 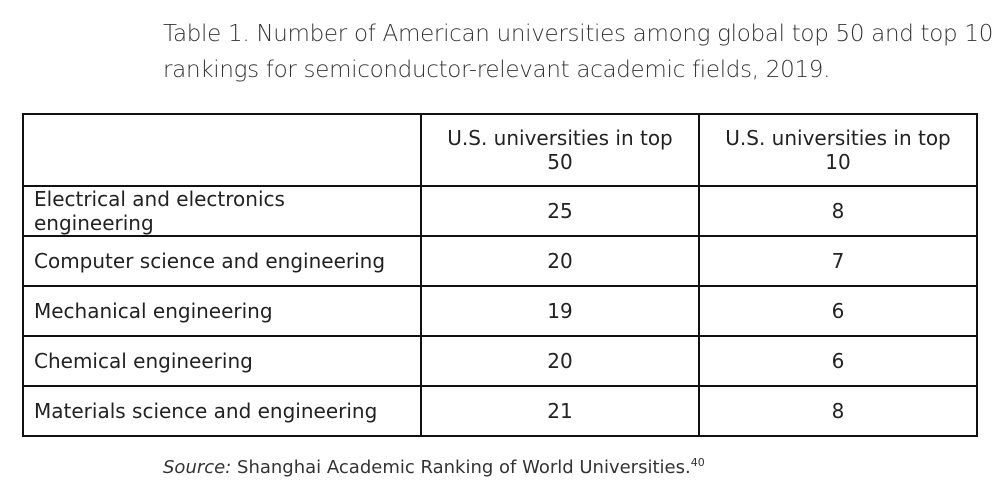 I want to click on header-cell: U.S. universities in top 50, so click(x=560, y=150).